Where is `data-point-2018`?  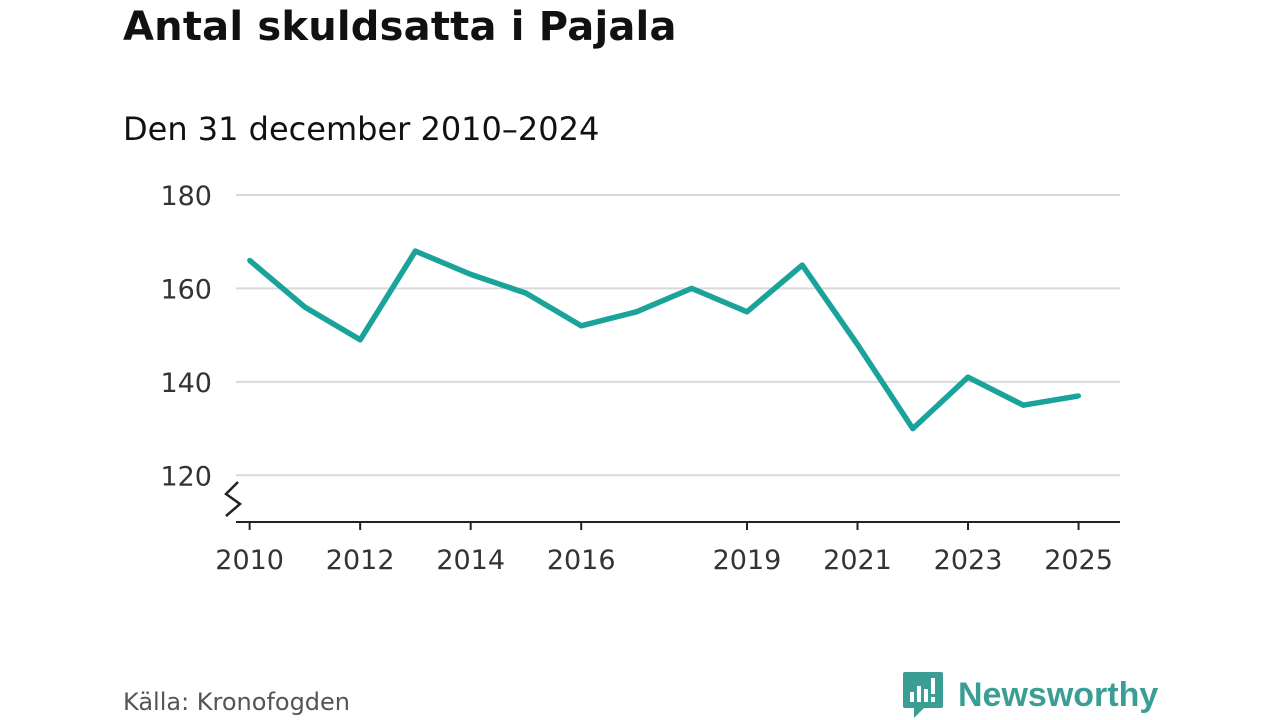 data-point-2018 is located at coordinates (692, 288).